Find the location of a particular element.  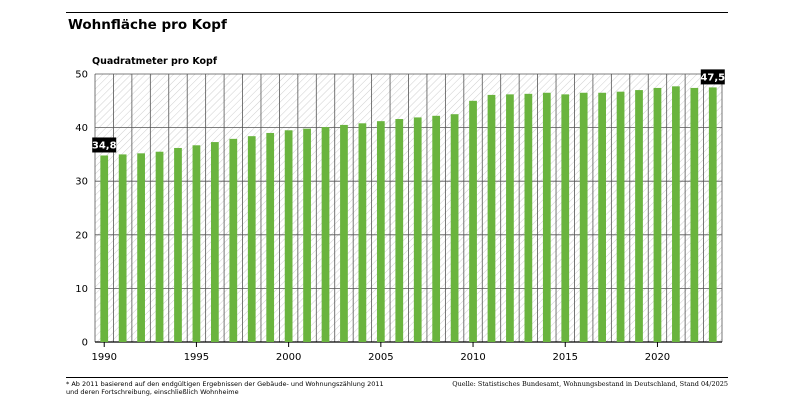

y-tick-label: 30 is located at coordinates (81, 182).